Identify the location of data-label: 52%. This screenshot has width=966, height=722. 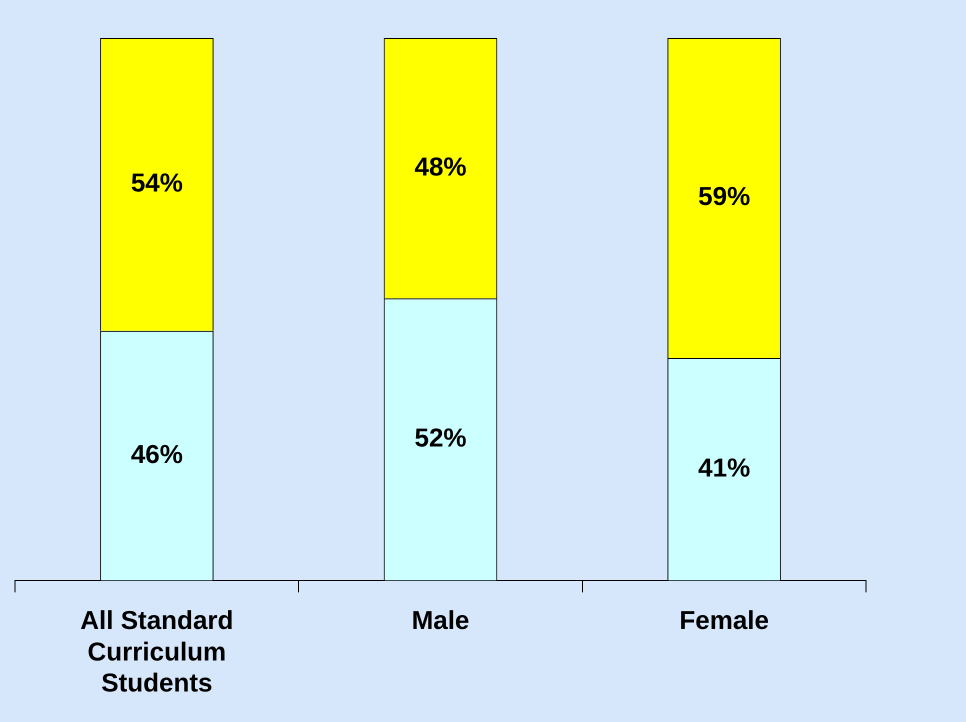
(440, 437).